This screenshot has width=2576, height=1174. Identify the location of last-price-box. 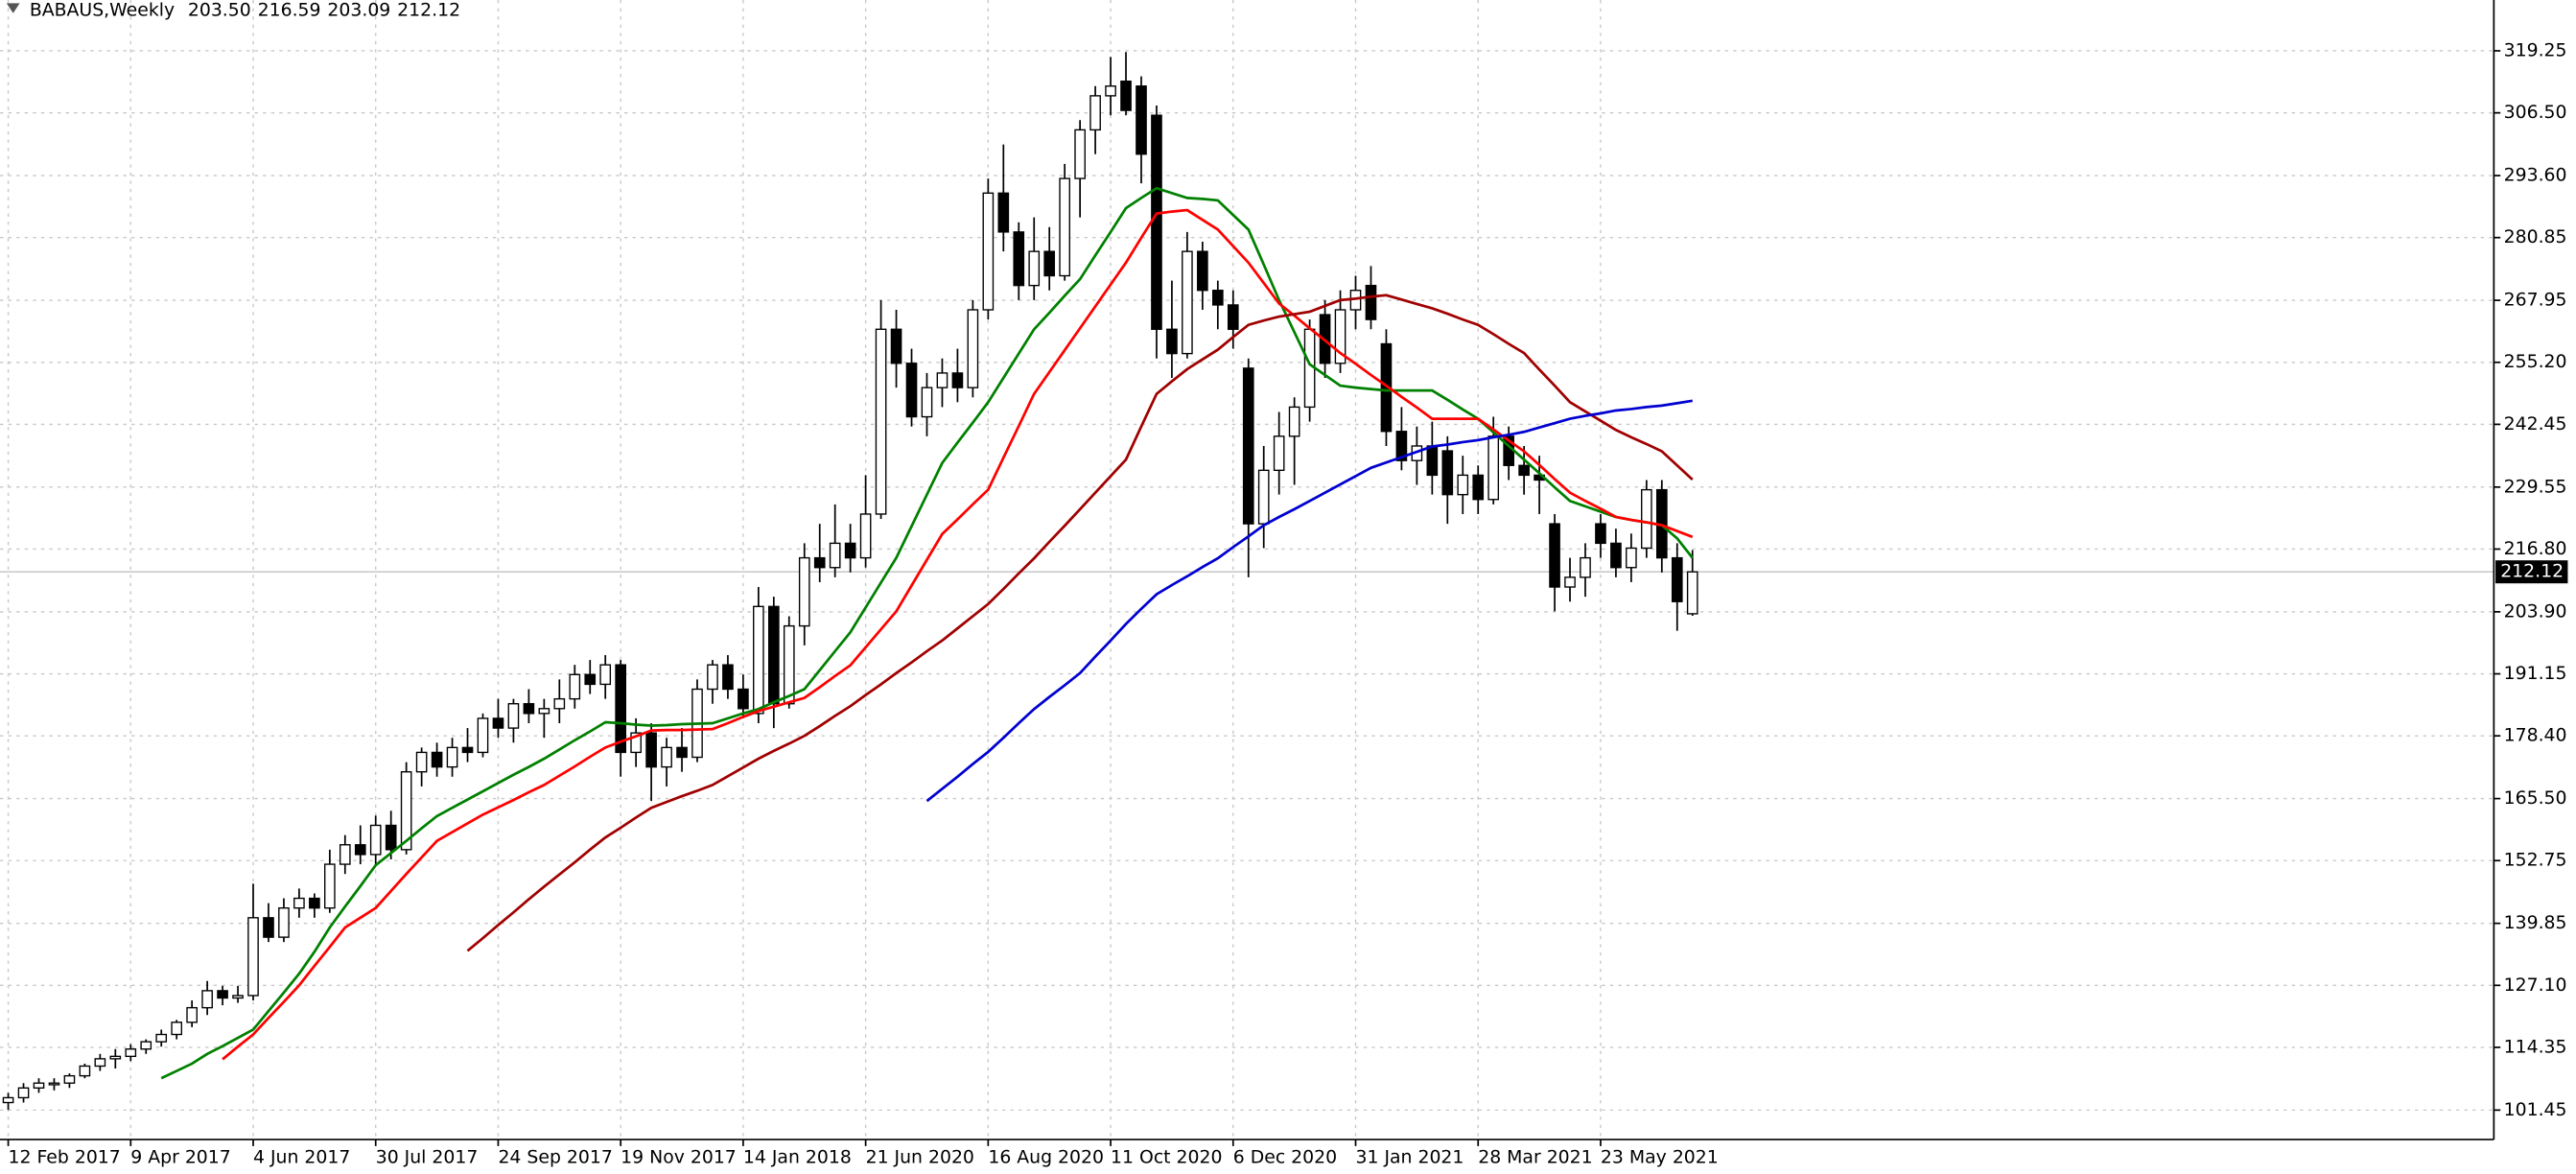
(2531, 572).